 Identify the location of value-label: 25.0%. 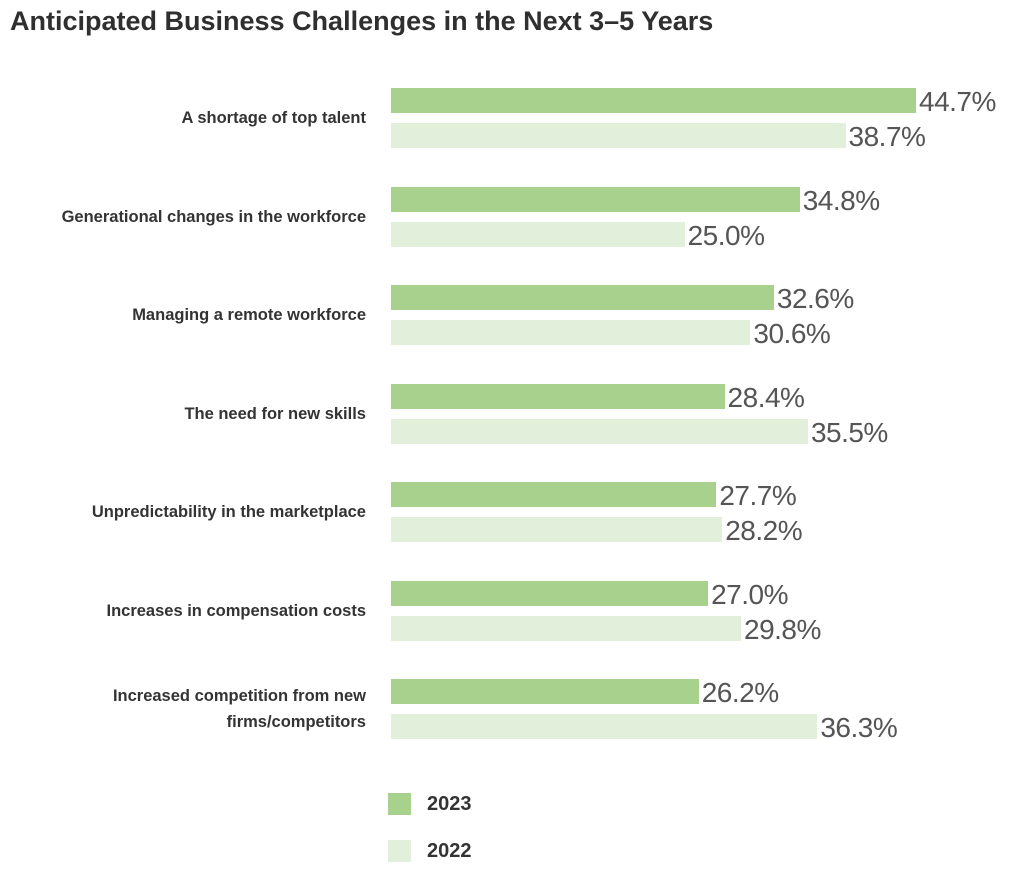
(726, 235).